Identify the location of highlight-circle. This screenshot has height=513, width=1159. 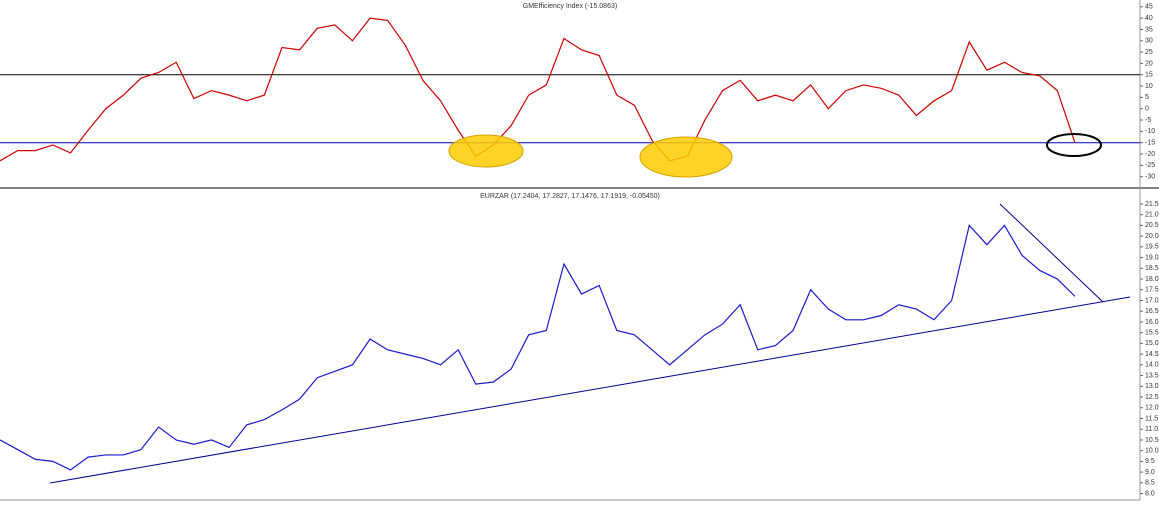
(1074, 145).